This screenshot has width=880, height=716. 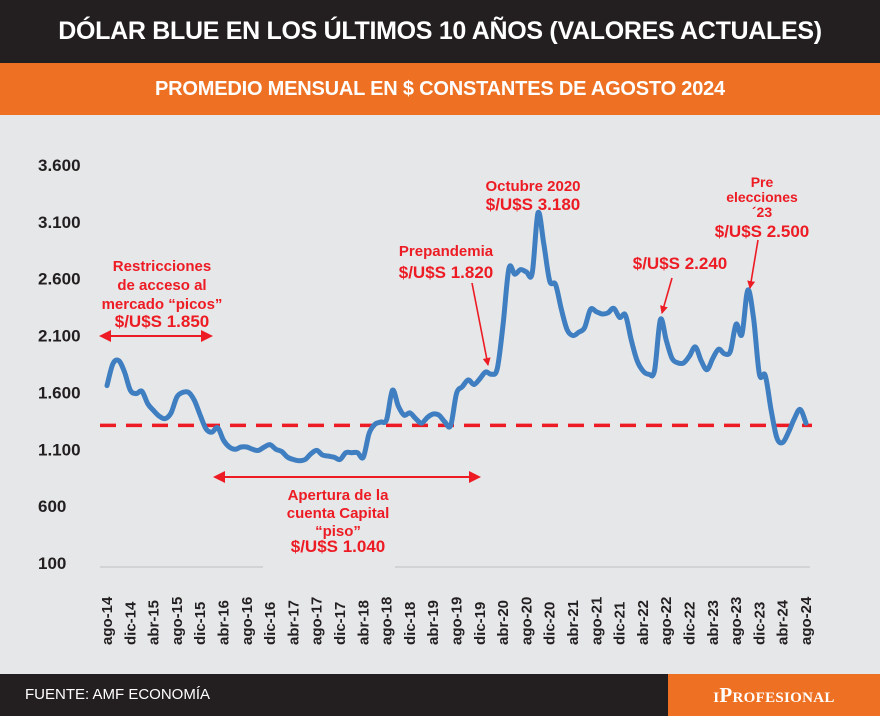 What do you see at coordinates (762, 197) in the screenshot?
I see `annotation-pre-elecciones-text: elecciones` at bounding box center [762, 197].